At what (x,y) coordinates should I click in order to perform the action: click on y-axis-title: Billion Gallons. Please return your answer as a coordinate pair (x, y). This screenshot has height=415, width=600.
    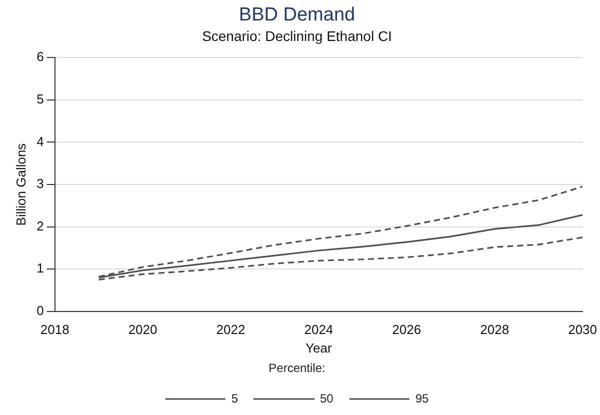
    Looking at the image, I should click on (20, 184).